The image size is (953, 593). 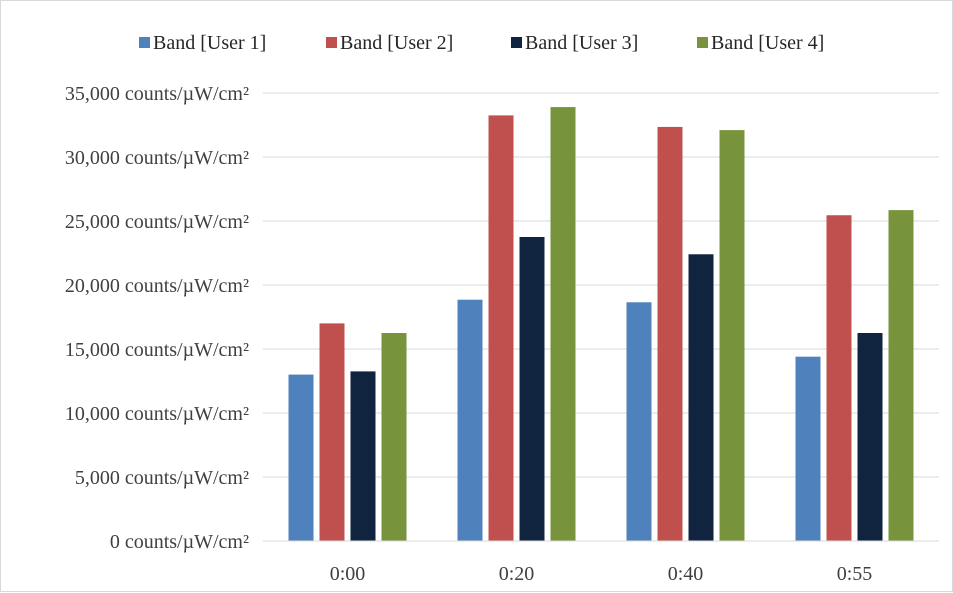 I want to click on y-tick-label: 15,000 counts/µW/cm², so click(x=157, y=350).